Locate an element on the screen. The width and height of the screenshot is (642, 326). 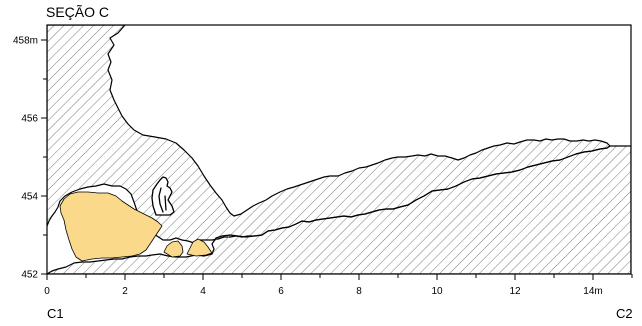
section-endpoint-right-label: C2 is located at coordinates (624, 313).